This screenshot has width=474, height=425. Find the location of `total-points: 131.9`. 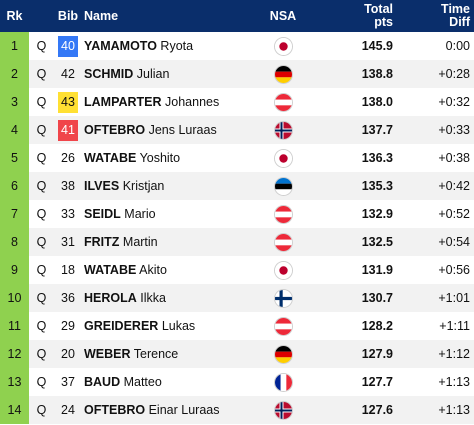

total-points: 131.9 is located at coordinates (377, 270).